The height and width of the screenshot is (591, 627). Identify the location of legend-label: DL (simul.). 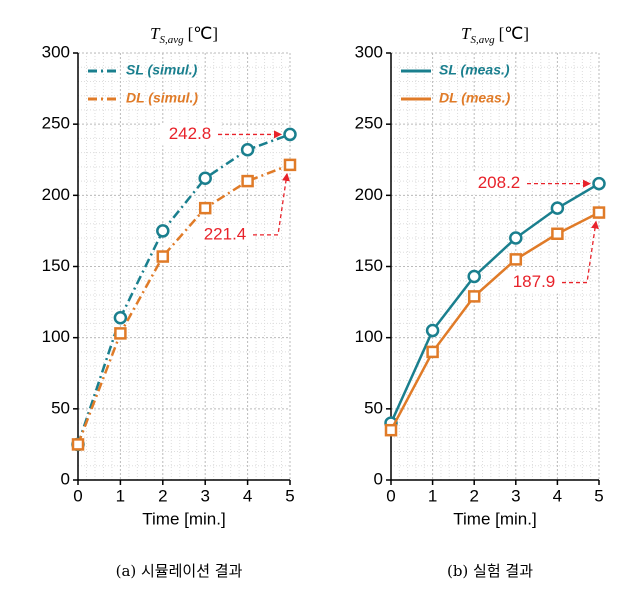
(162, 98).